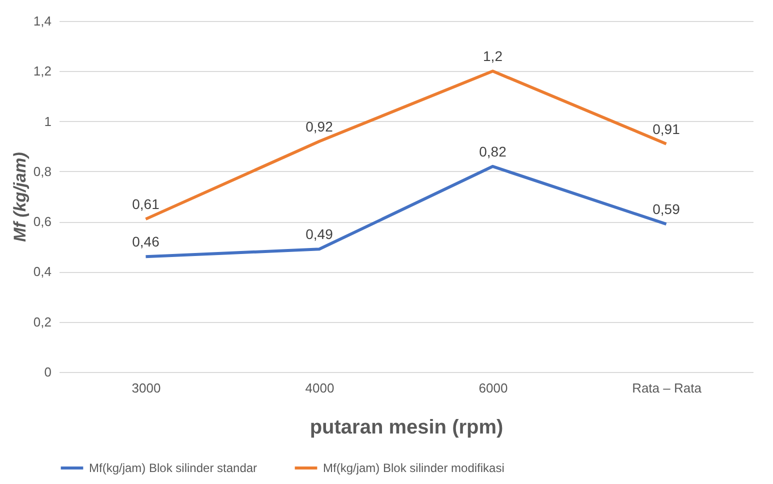 The height and width of the screenshot is (484, 773). Describe the element at coordinates (320, 126) in the screenshot. I see `data-label: 0,92` at that location.